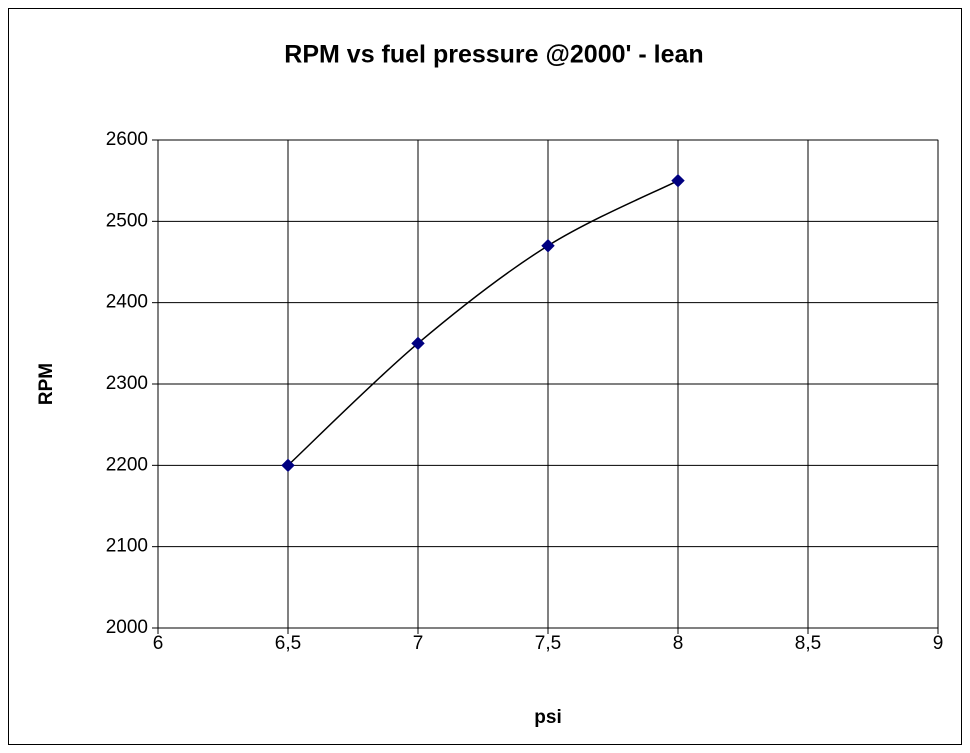 The width and height of the screenshot is (970, 753). What do you see at coordinates (418, 643) in the screenshot?
I see `x-tick-label: 7` at bounding box center [418, 643].